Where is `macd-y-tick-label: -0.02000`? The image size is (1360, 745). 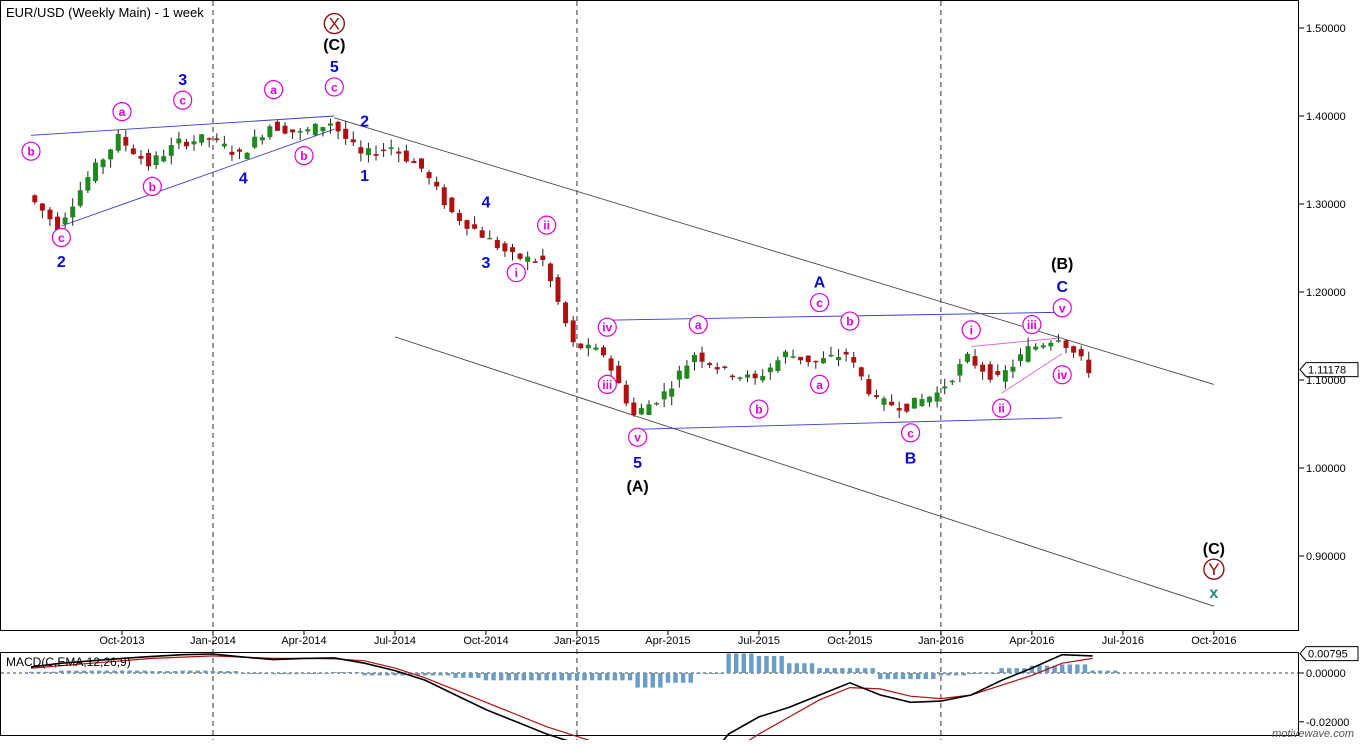 macd-y-tick-label: -0.02000 is located at coordinates (1327, 723).